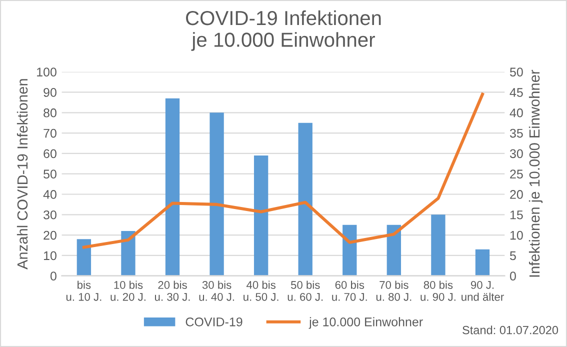 The image size is (567, 347). What do you see at coordinates (22, 174) in the screenshot?
I see `y-axis-title: Anzahl COVID-19 Infektionen` at bounding box center [22, 174].